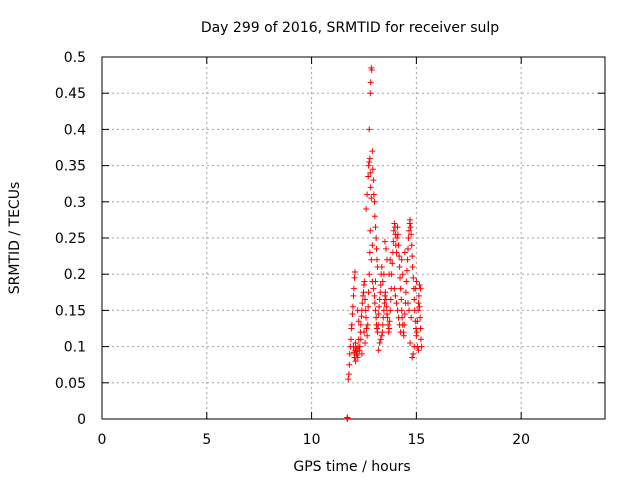 The height and width of the screenshot is (480, 640). I want to click on x-tick-labels: 0 5 10 15 20, so click(314, 440).